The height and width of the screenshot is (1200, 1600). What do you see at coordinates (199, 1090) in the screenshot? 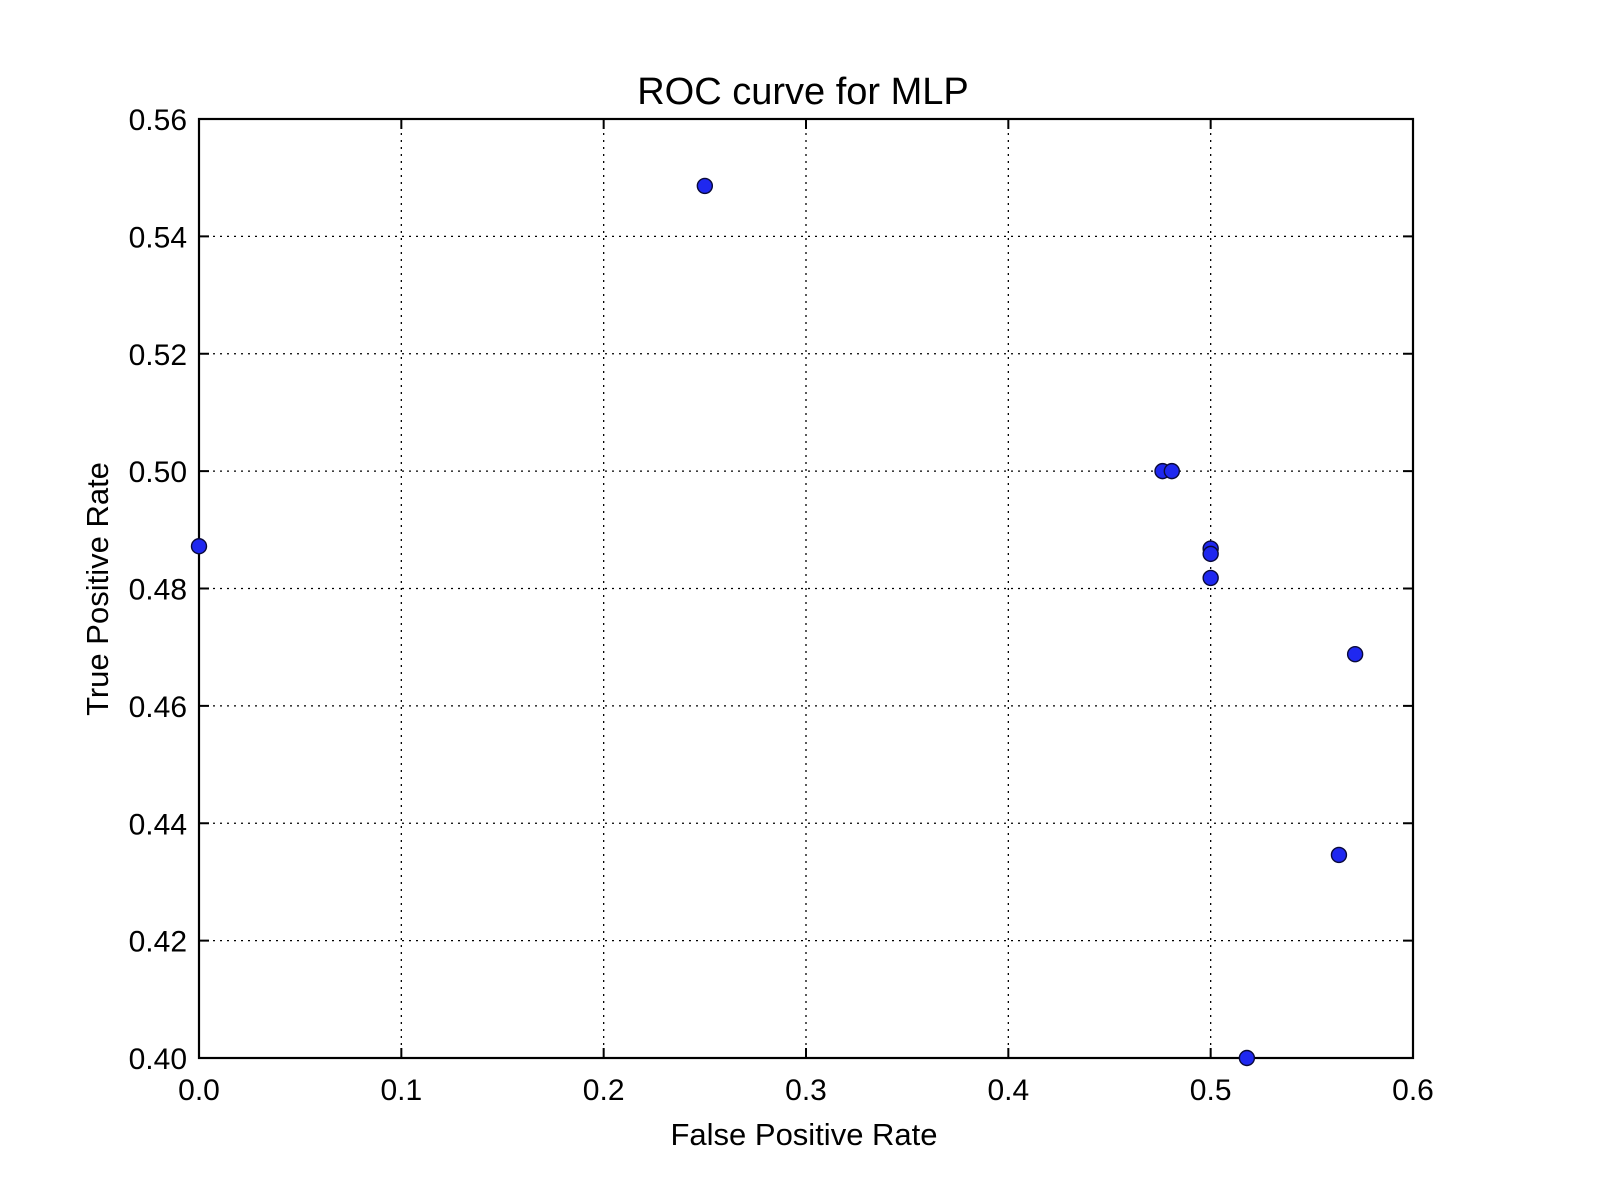
I see `x-tick-label: 0.0` at bounding box center [199, 1090].